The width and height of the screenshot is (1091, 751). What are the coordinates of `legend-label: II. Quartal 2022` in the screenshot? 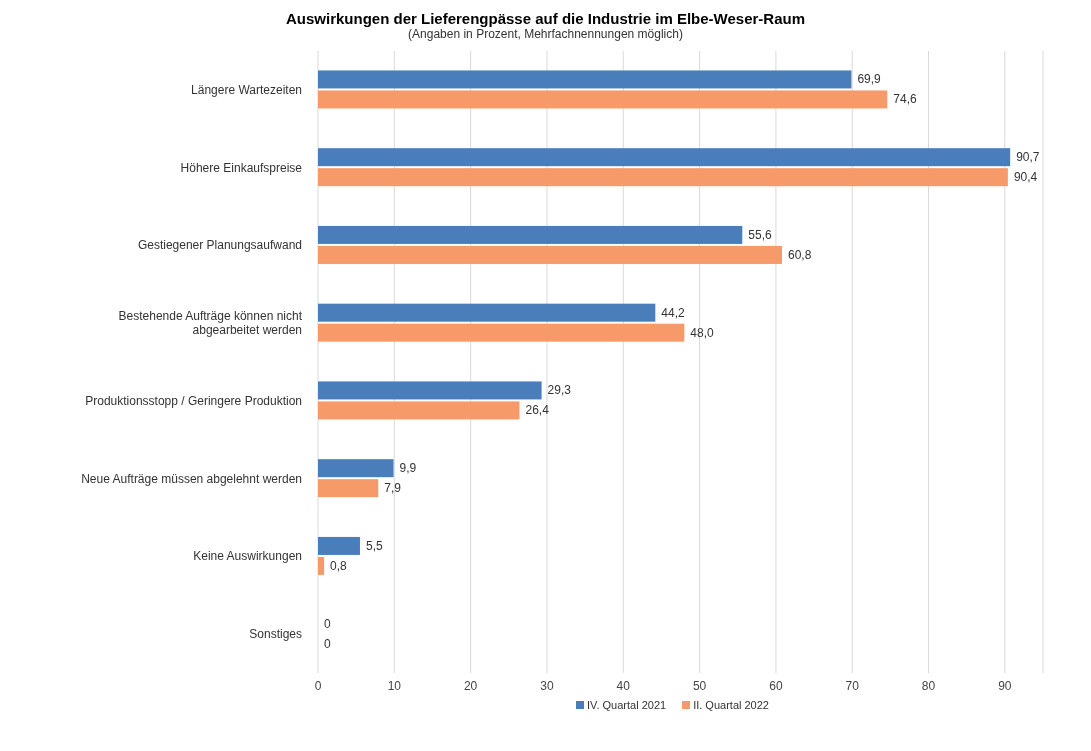 It's located at (730, 705).